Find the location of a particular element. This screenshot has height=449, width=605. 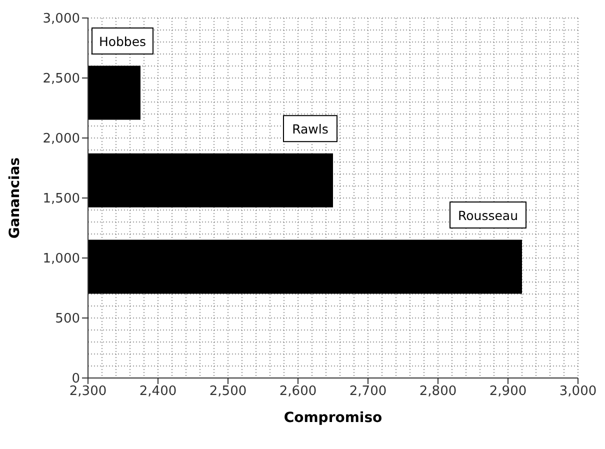

x-tick-label: 2,900 is located at coordinates (508, 392).